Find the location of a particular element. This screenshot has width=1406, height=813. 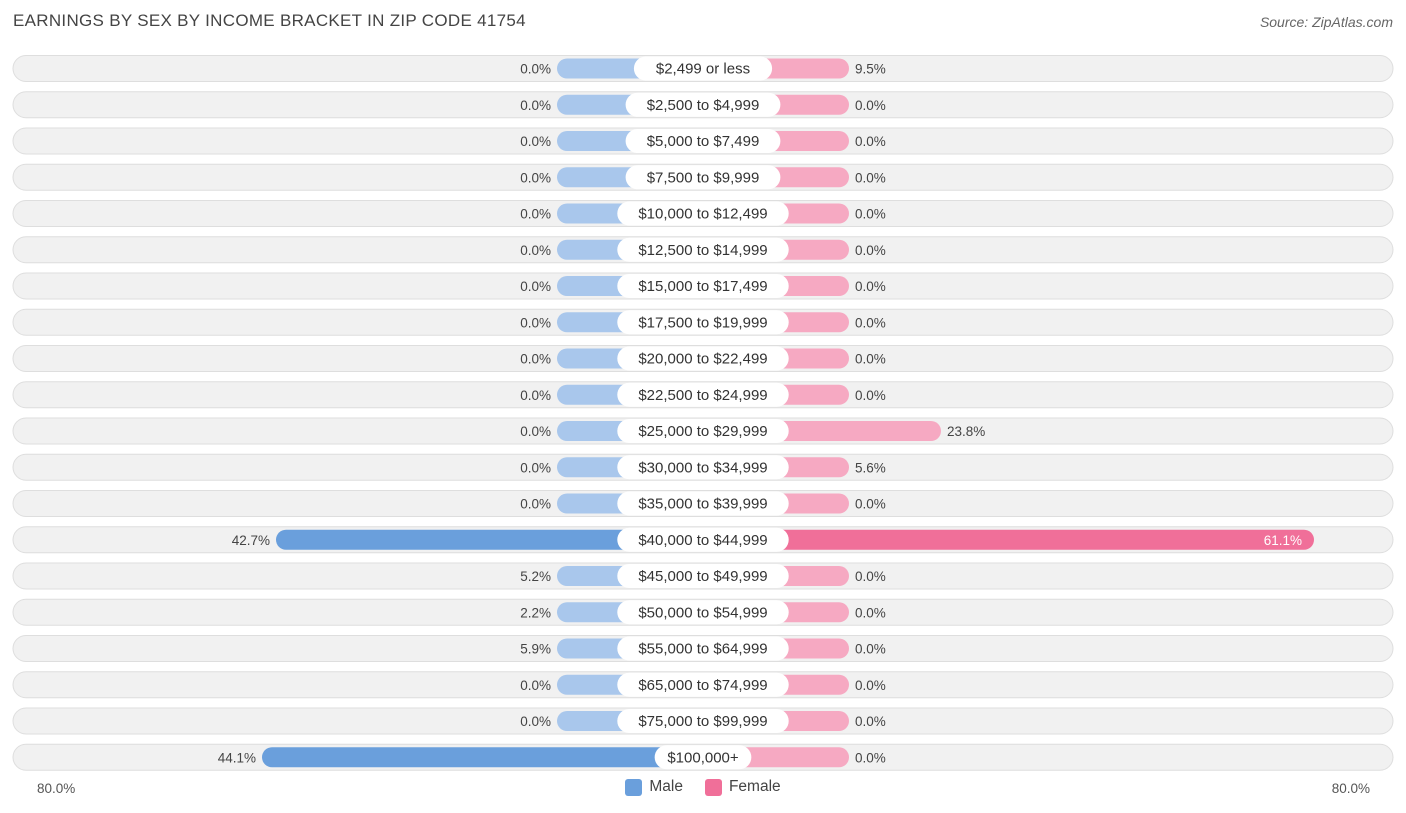

chart-source: Source: ZipAtlas.com is located at coordinates (1326, 22).